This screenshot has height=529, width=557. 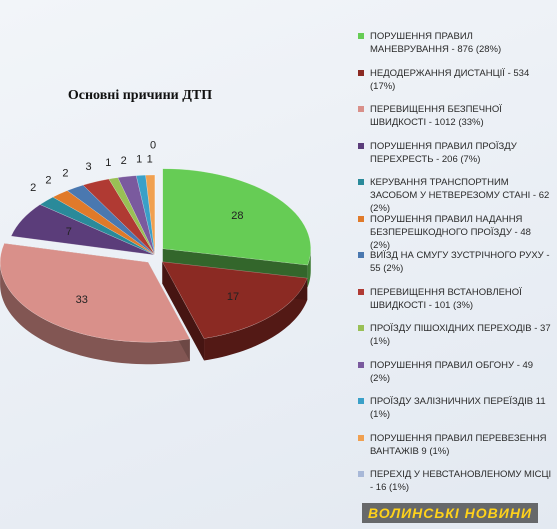 I want to click on data-label: 7, so click(x=69, y=232).